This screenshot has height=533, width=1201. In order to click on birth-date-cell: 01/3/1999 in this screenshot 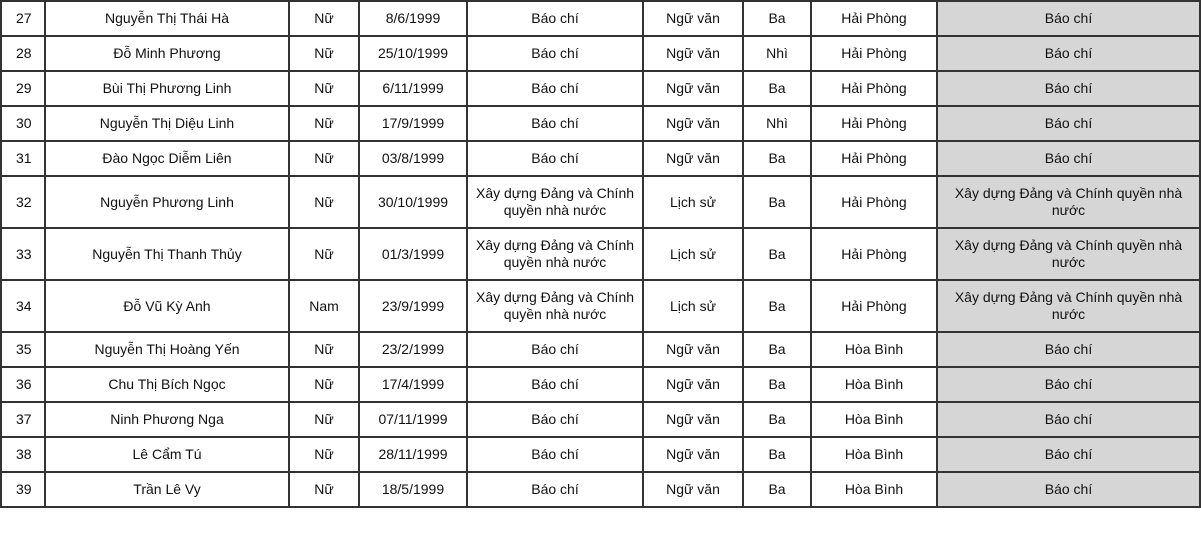, I will do `click(413, 254)`.